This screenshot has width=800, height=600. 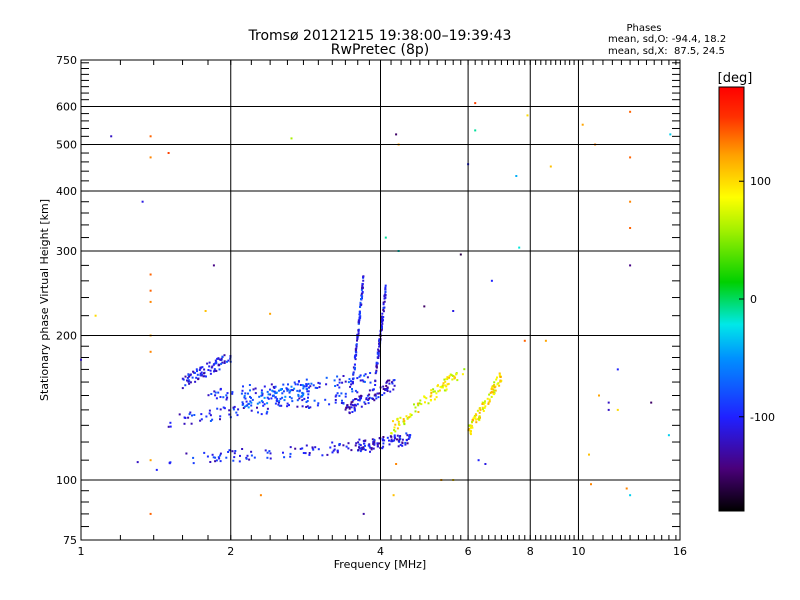 What do you see at coordinates (66, 191) in the screenshot?
I see `y-tick-label: 400` at bounding box center [66, 191].